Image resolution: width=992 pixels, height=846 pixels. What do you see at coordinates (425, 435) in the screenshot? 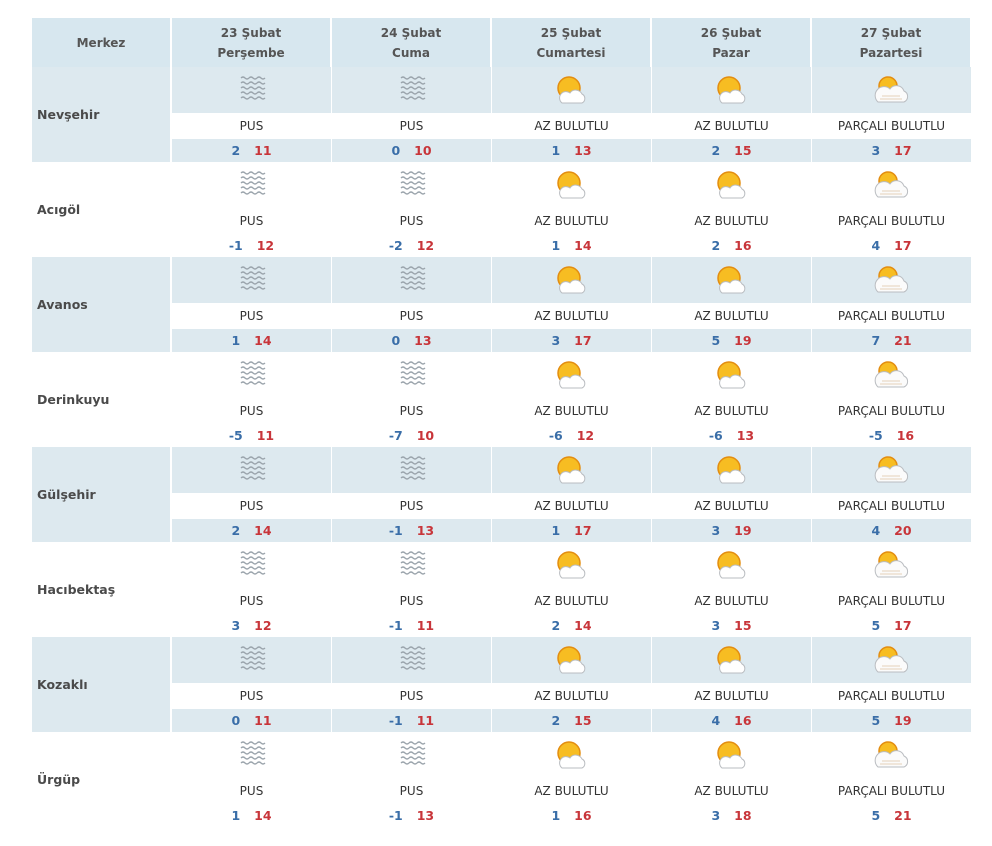
I see `max-temp: 10` at bounding box center [425, 435].